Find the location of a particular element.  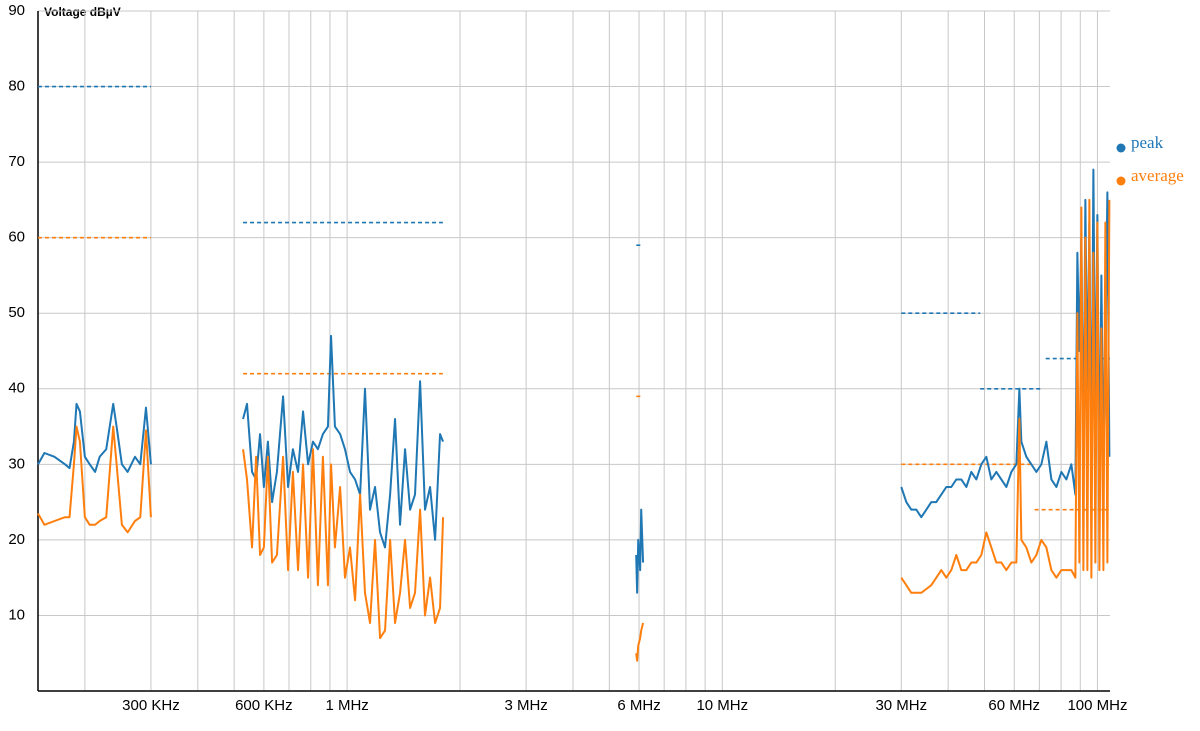

x-tick-label: 60 MHz is located at coordinates (1014, 705).